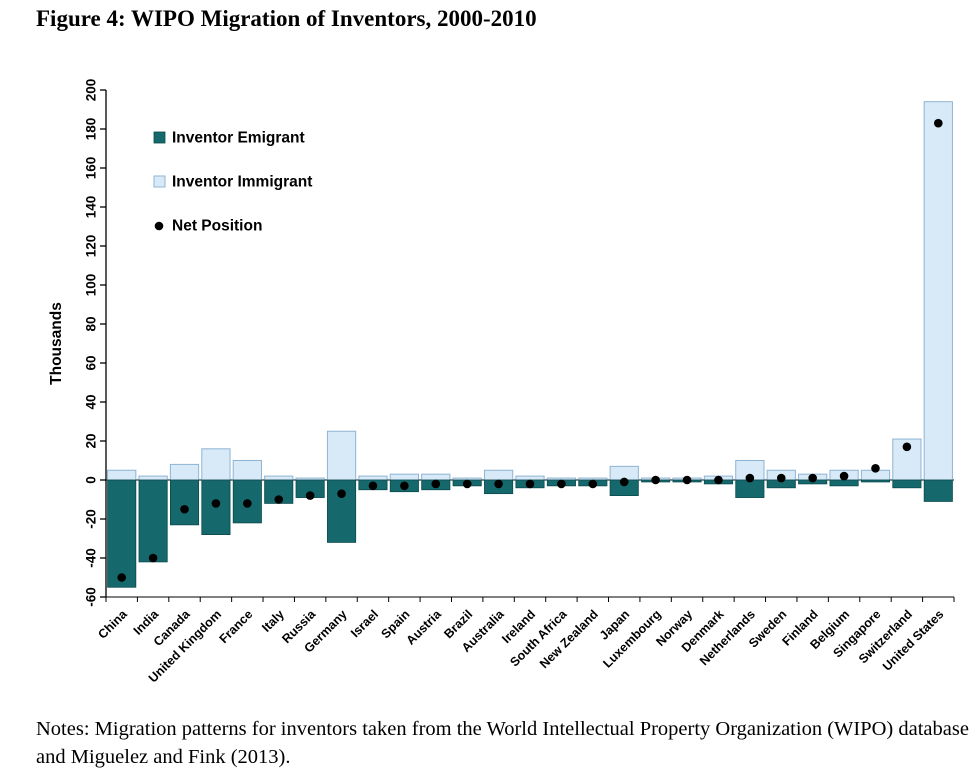  Describe the element at coordinates (91, 285) in the screenshot. I see `y-tick-label: 100` at that location.